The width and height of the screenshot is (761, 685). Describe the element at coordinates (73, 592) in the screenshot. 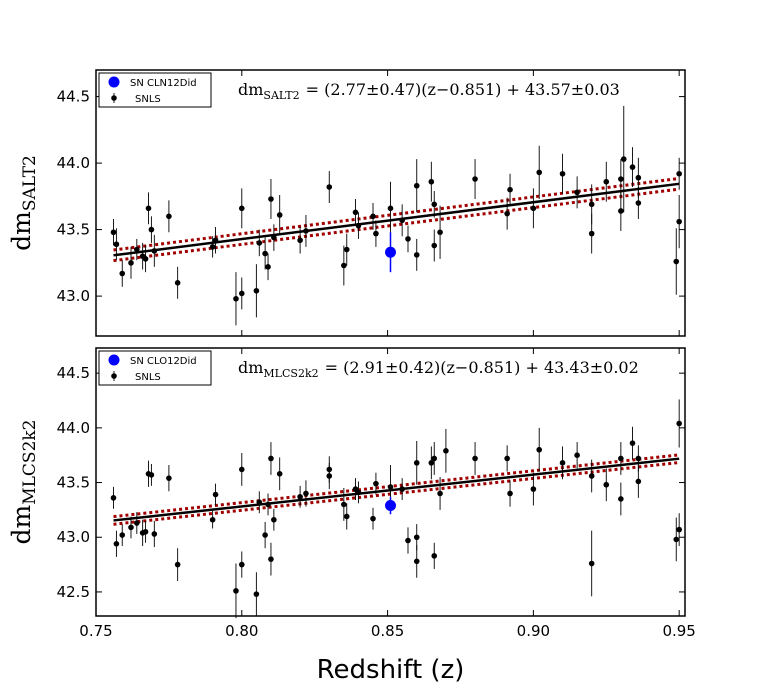

I see `y-tick-label: 42.5` at that location.